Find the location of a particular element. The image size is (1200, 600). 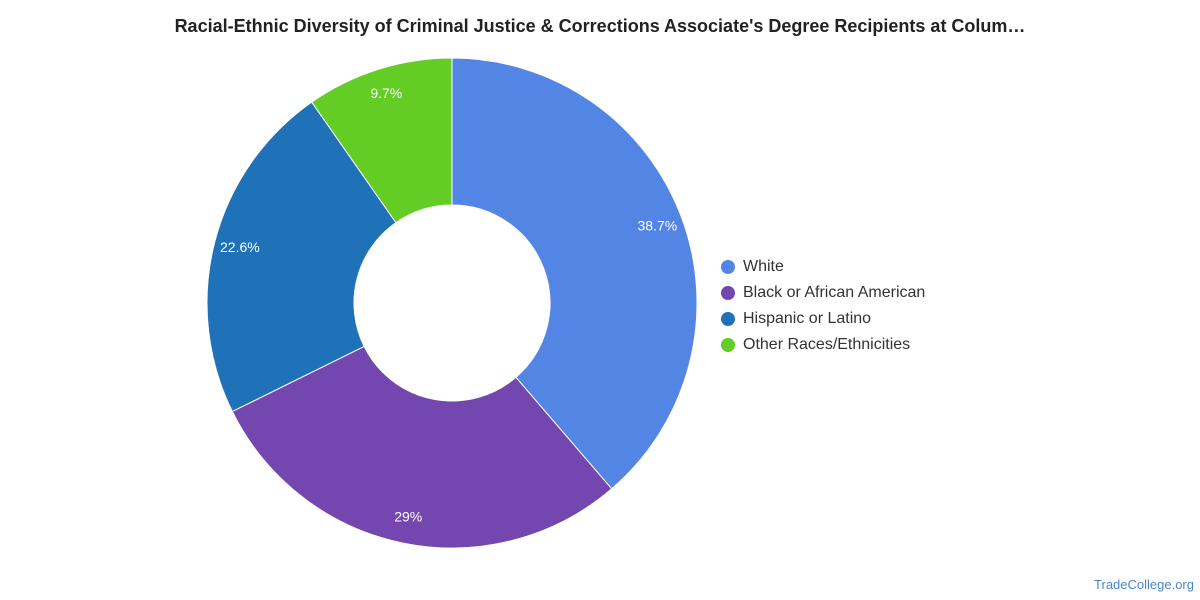

slice-label-hispanic-or-latino: 22.6% is located at coordinates (240, 247).